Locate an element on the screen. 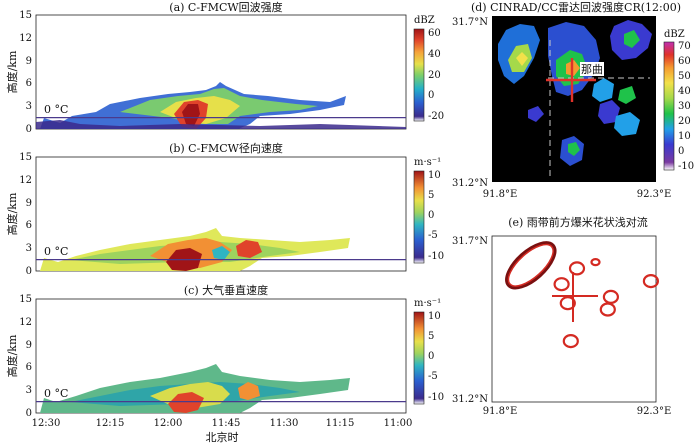 The width and height of the screenshot is (700, 446). panel-b-ylabel: 高度/km is located at coordinates (12, 213).